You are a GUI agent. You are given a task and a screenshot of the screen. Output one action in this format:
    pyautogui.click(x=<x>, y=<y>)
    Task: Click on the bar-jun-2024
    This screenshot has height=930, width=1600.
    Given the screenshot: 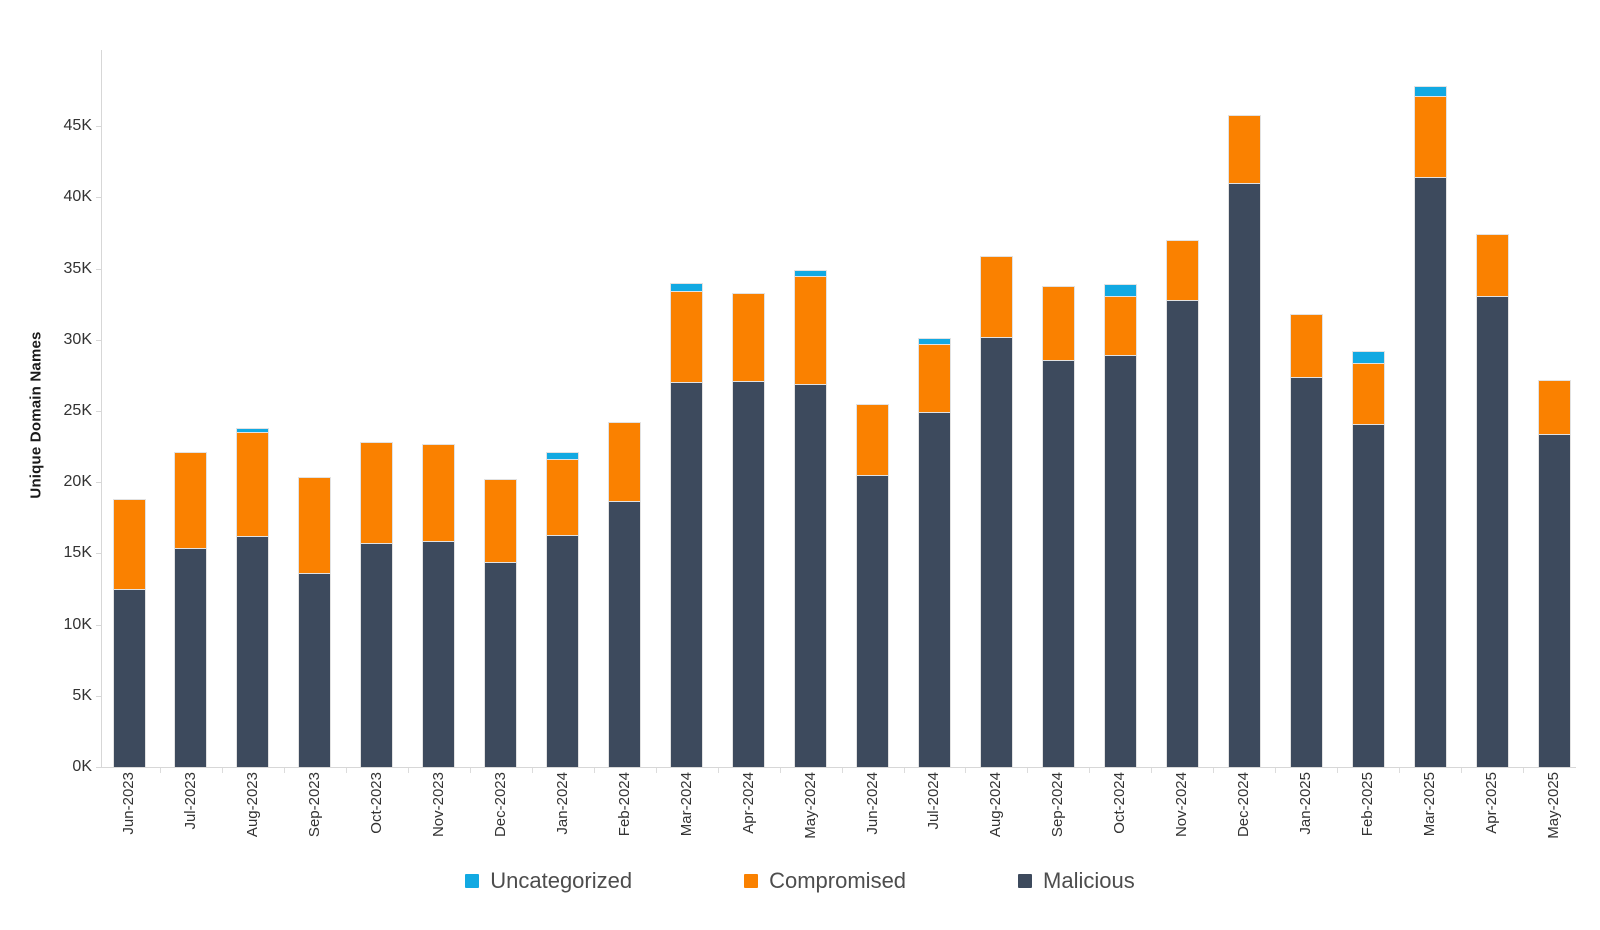 What is the action you would take?
    pyautogui.click(x=873, y=585)
    